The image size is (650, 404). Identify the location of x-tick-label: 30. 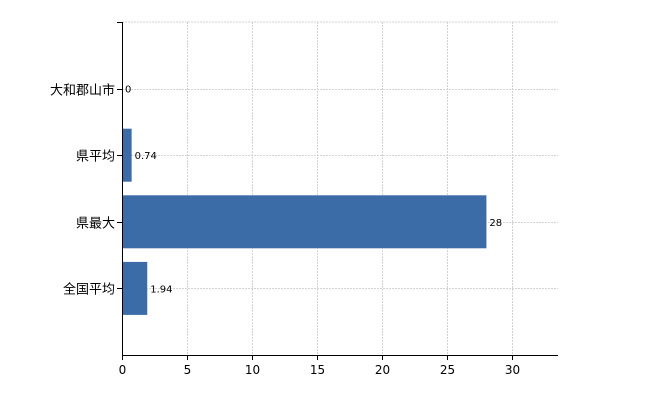
(512, 370).